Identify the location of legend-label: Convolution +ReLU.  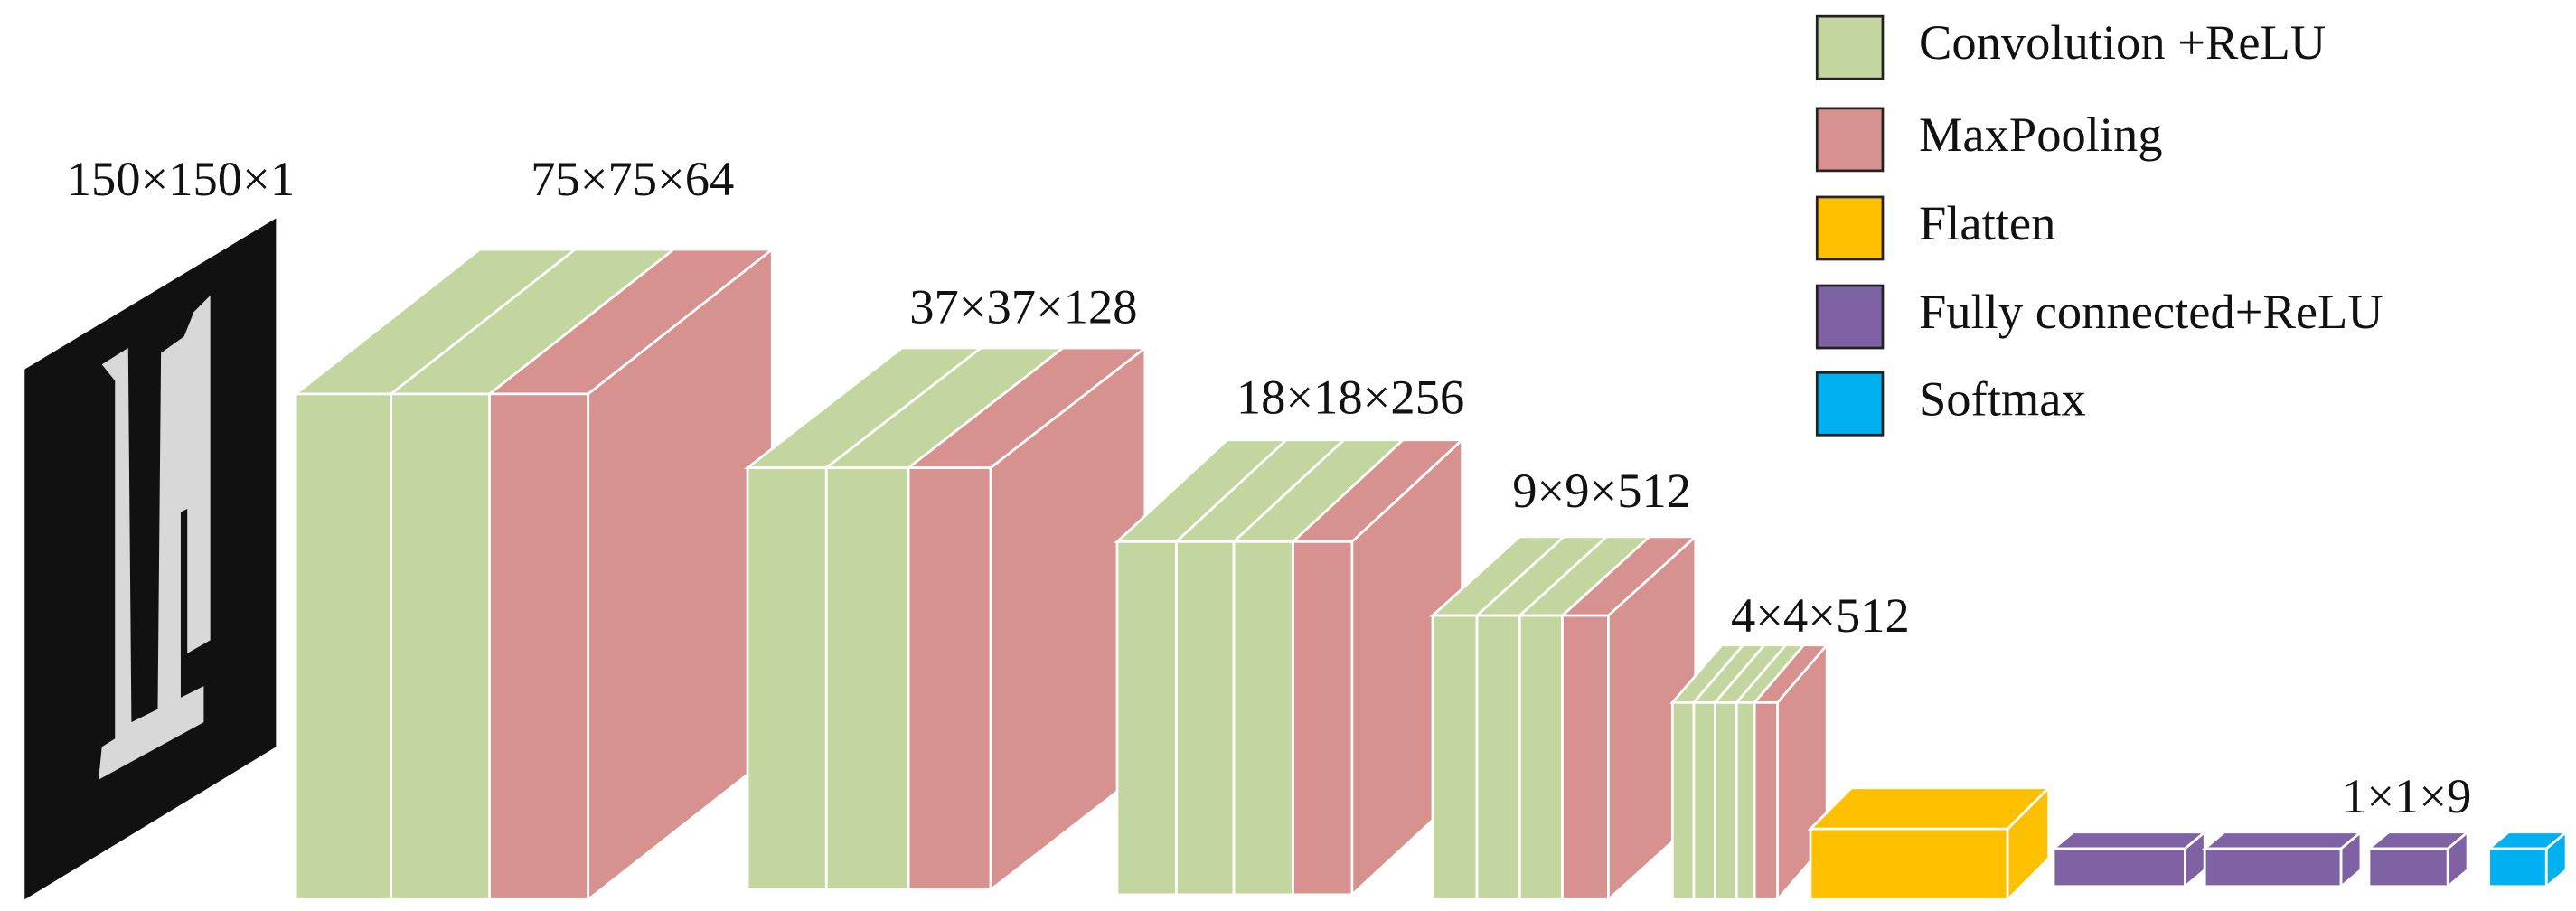
(2123, 42).